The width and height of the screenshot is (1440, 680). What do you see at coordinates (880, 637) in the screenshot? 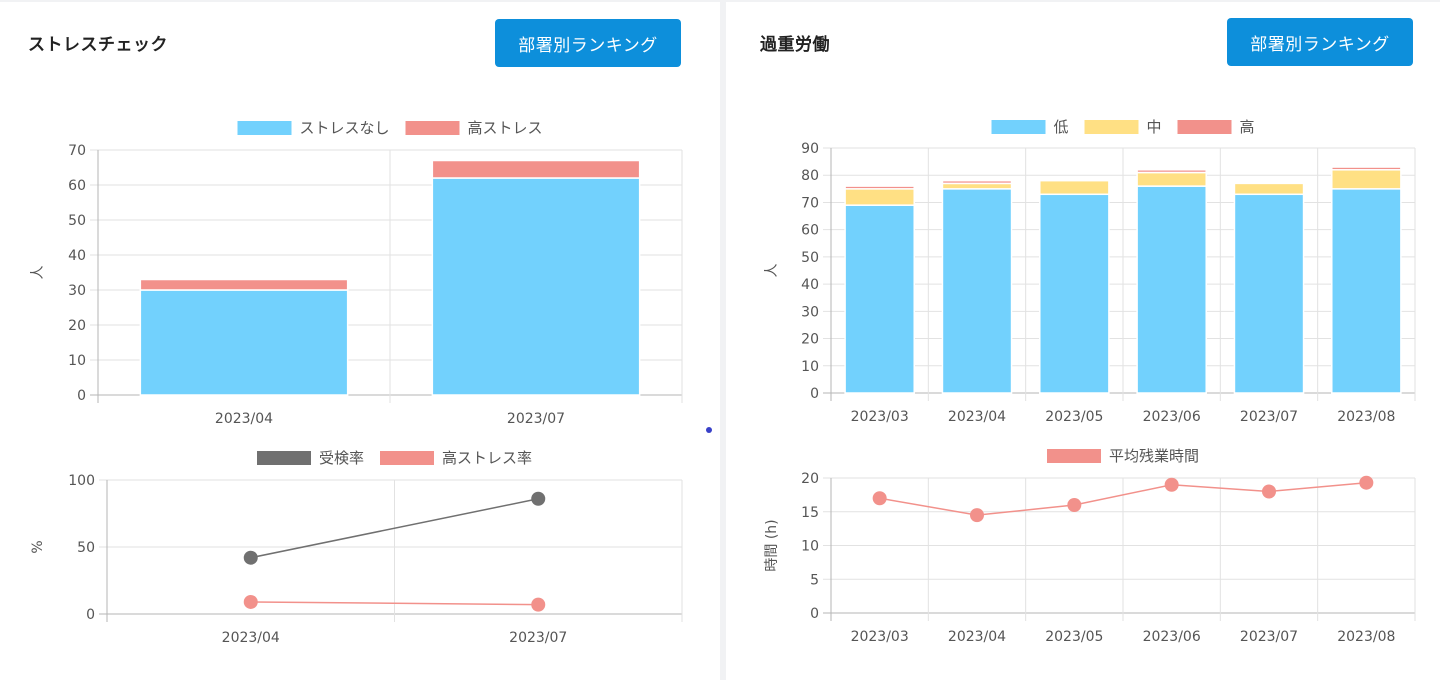
I see `overtime-xtick-0: 2023/03` at bounding box center [880, 637].